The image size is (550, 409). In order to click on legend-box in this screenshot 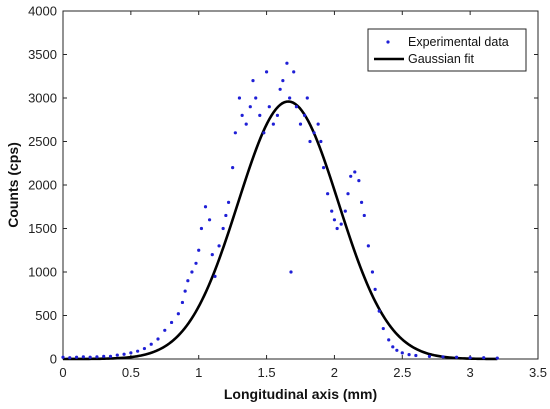, I will do `click(447, 50)`.